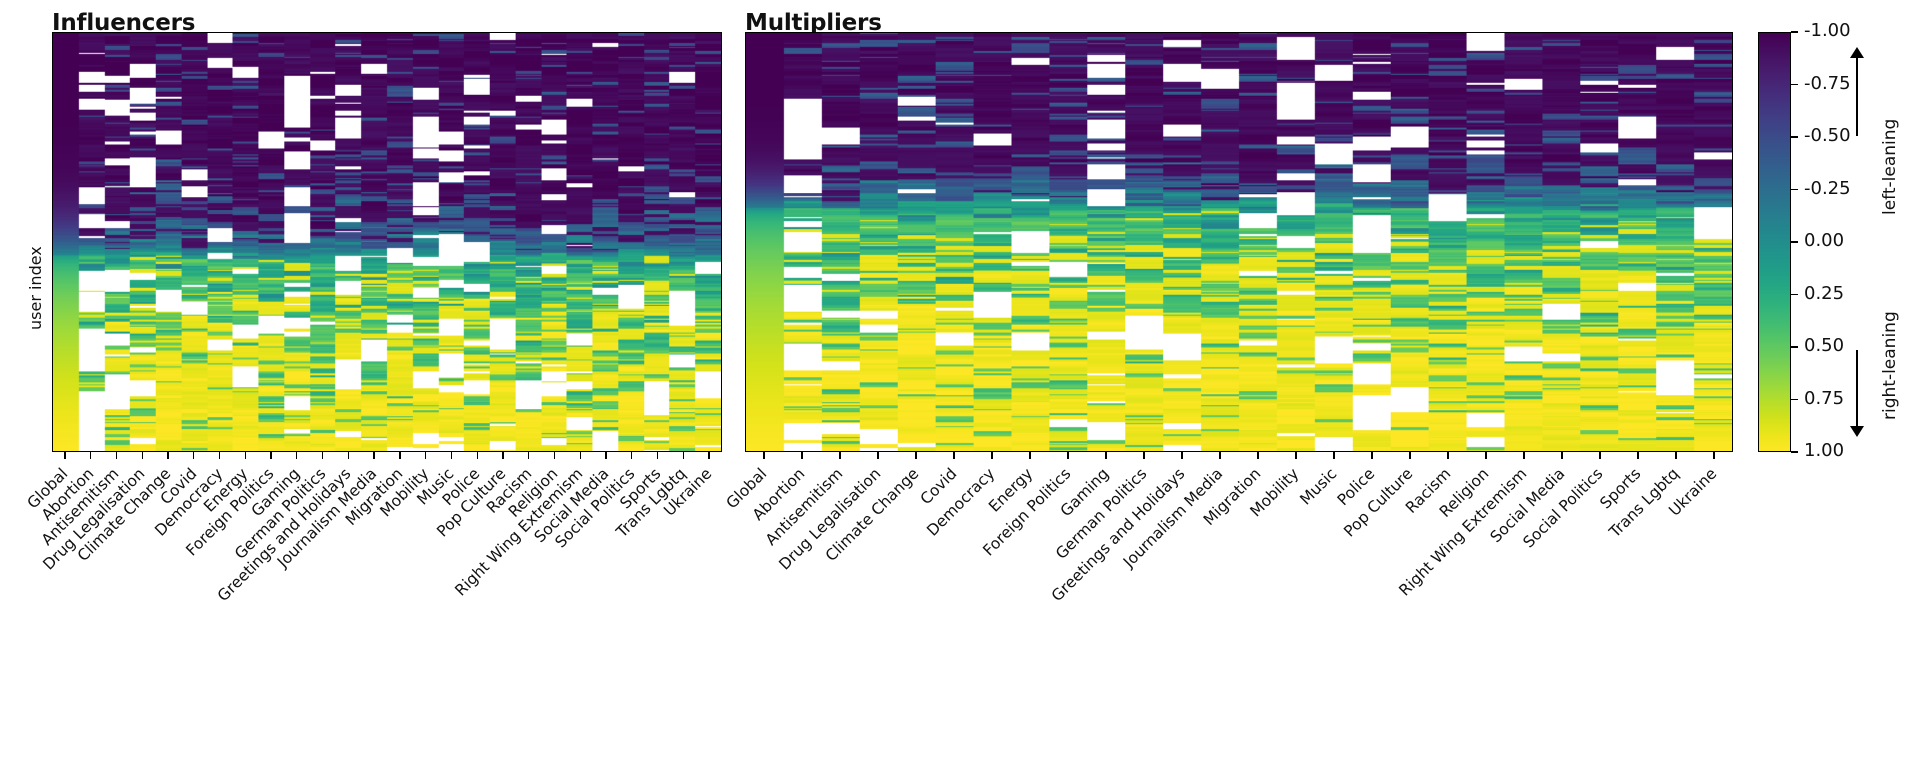  What do you see at coordinates (1824, 398) in the screenshot?
I see `colorbar-tick-label: 0.75` at bounding box center [1824, 398].